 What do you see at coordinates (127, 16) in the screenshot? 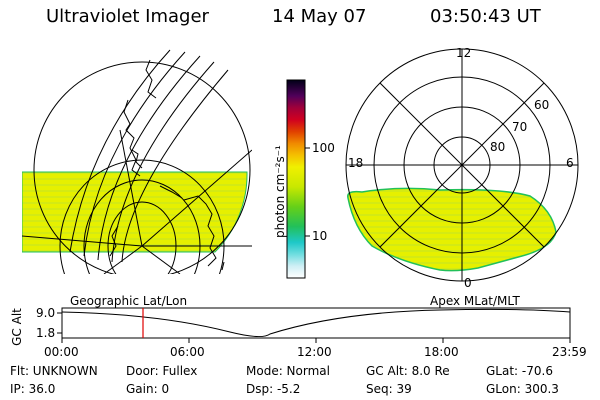
I see `instrument-title: Ultraviolet Imager` at bounding box center [127, 16].